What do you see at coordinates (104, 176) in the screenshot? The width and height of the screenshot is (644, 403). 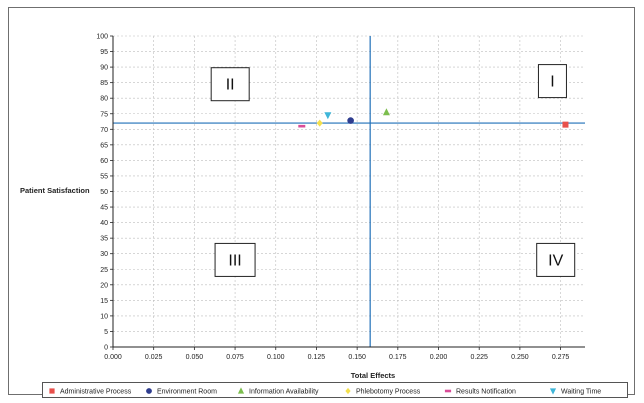 I see `y-tick-label: 55` at bounding box center [104, 176].